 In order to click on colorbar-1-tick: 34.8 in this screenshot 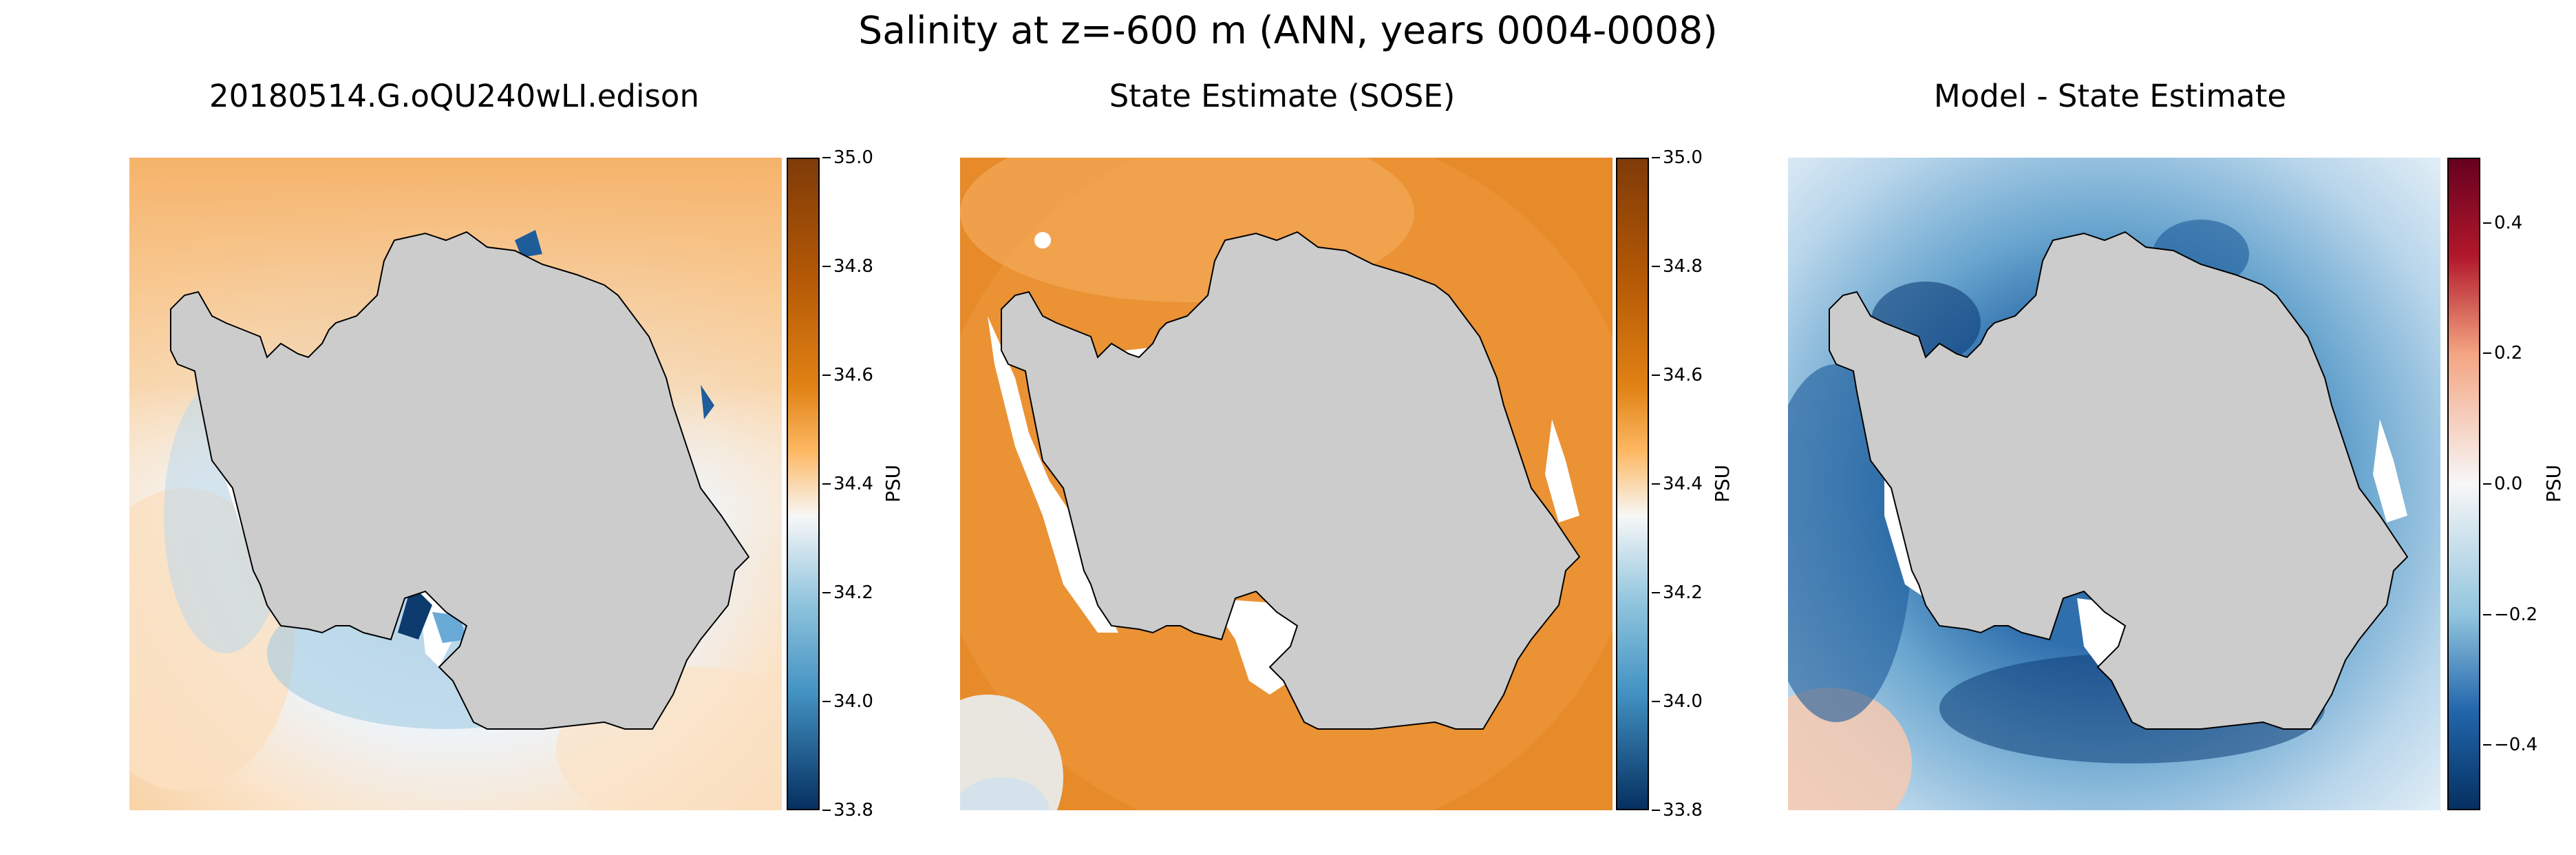, I will do `click(847, 266)`.